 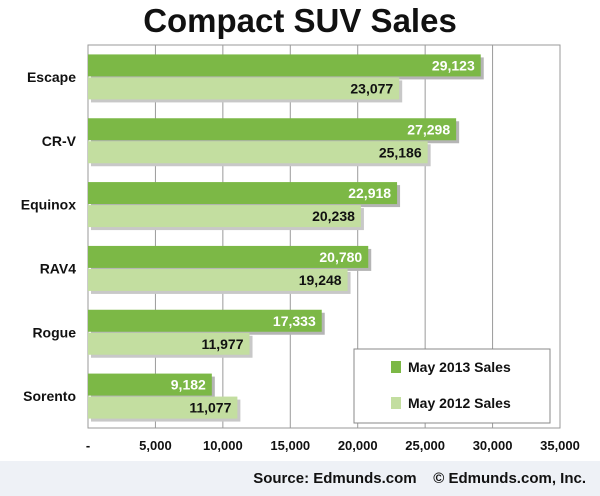 I want to click on category-label: Equinox, so click(x=48, y=205).